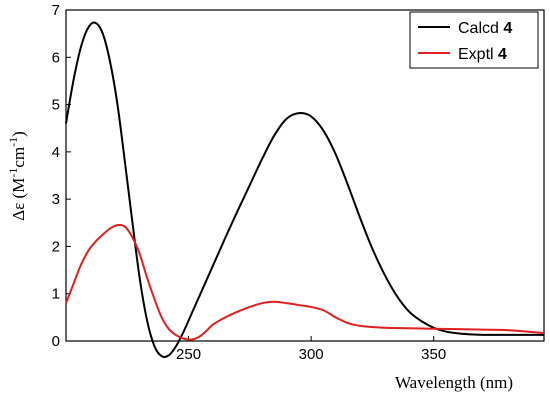 The height and width of the screenshot is (400, 550). I want to click on y-axis-title-mid: cm, so click(18, 157).